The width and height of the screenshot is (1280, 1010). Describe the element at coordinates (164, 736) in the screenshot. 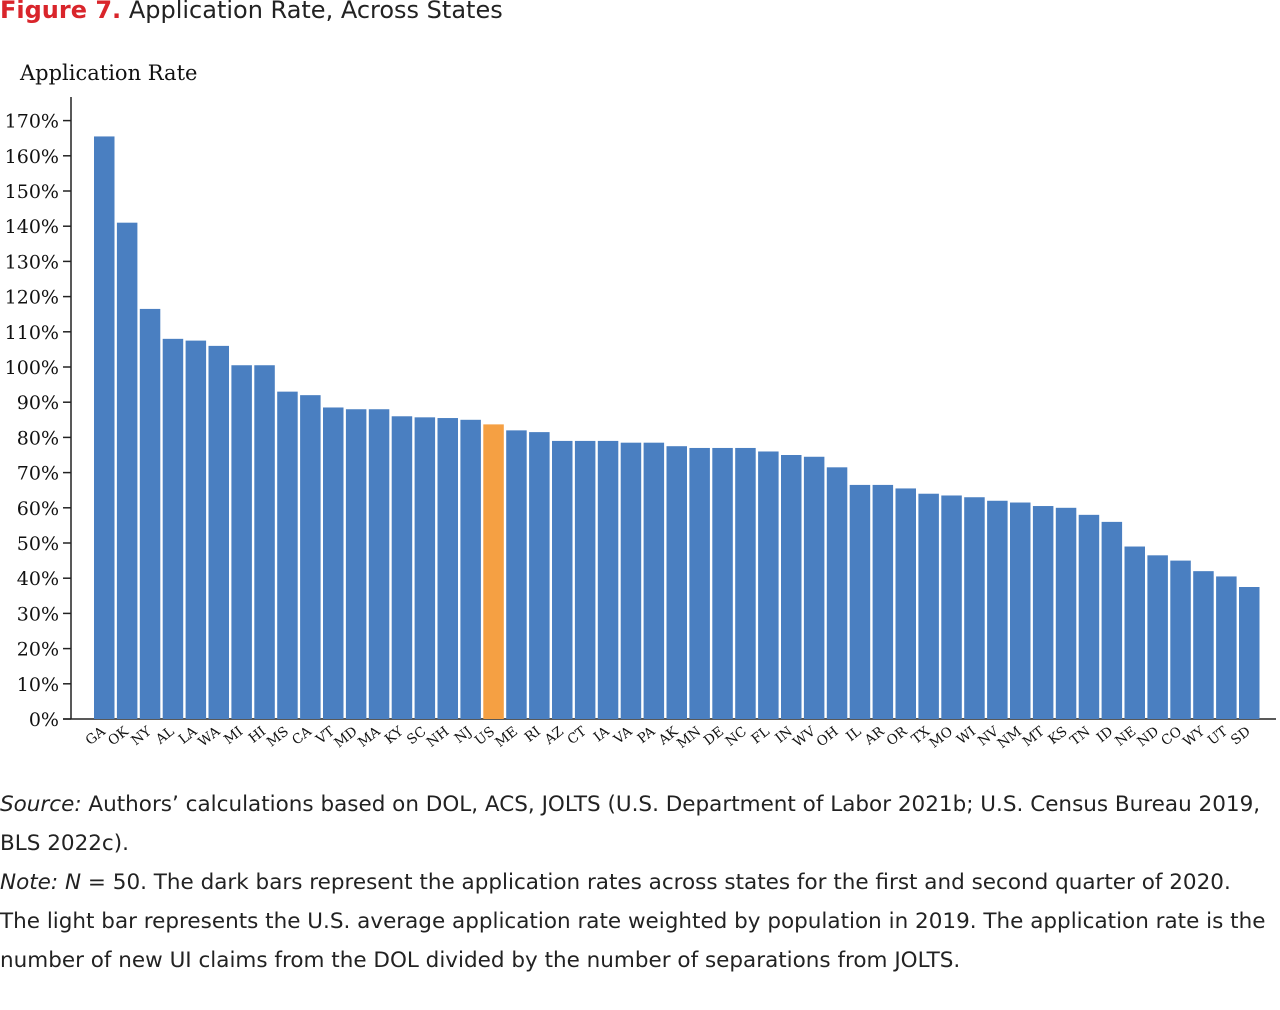

I see `x-tick-label: AL` at that location.